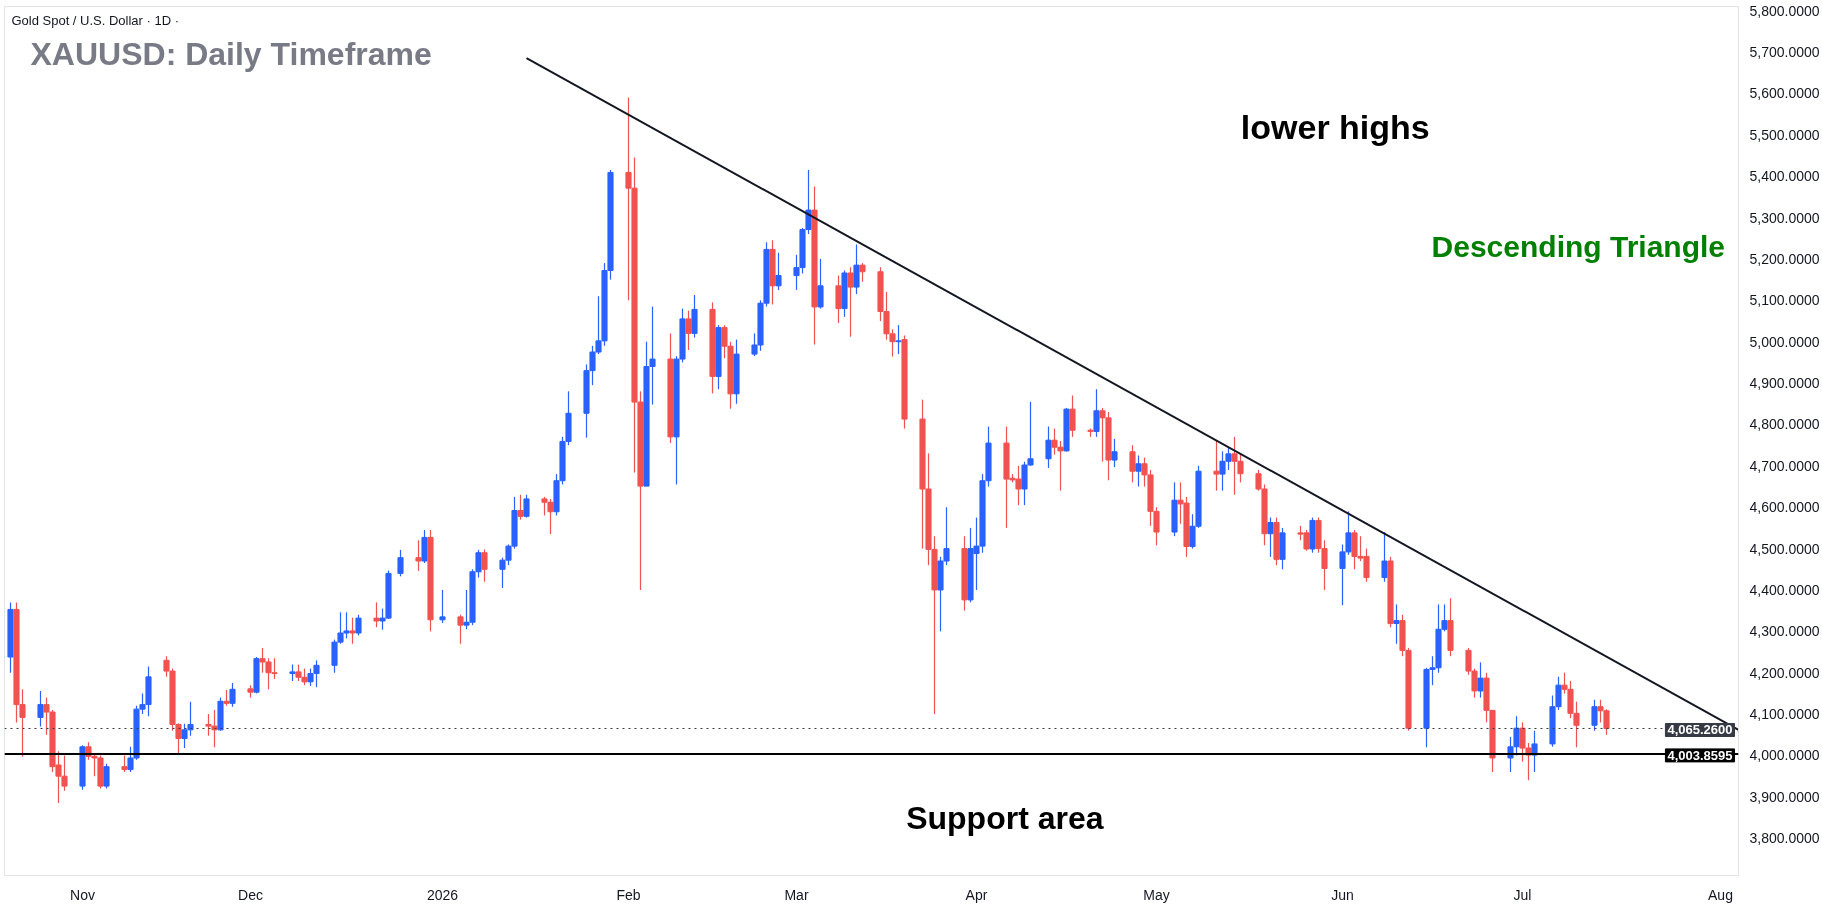  Describe the element at coordinates (82, 894) in the screenshot. I see `x-tick-label: Nov` at that location.